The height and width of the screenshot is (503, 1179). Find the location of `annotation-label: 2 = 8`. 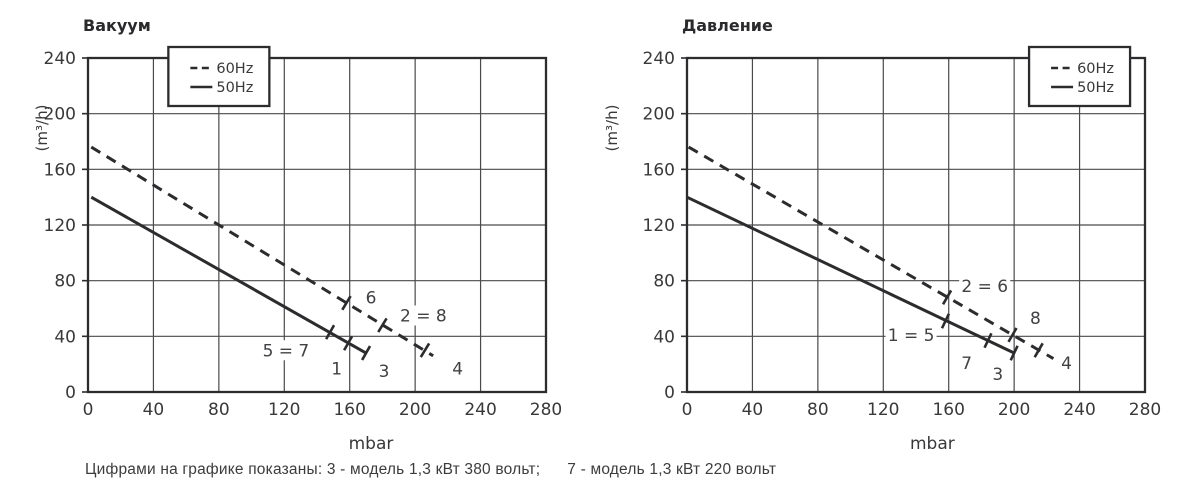

annotation-label: 2 = 8 is located at coordinates (423, 316).